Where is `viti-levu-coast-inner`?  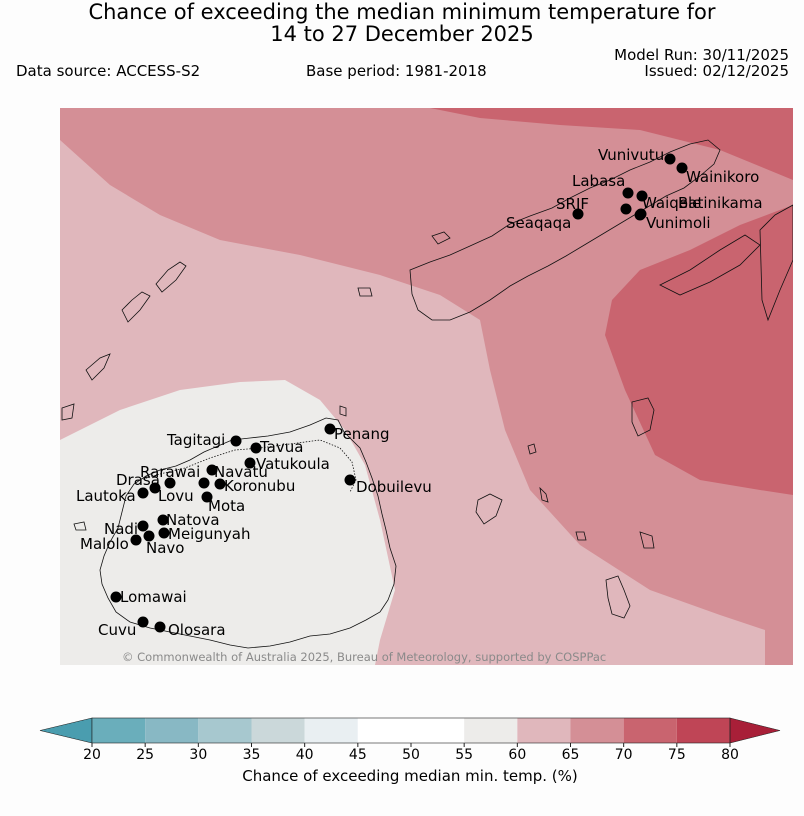
viti-levu-coast-inner is located at coordinates (248, 466).